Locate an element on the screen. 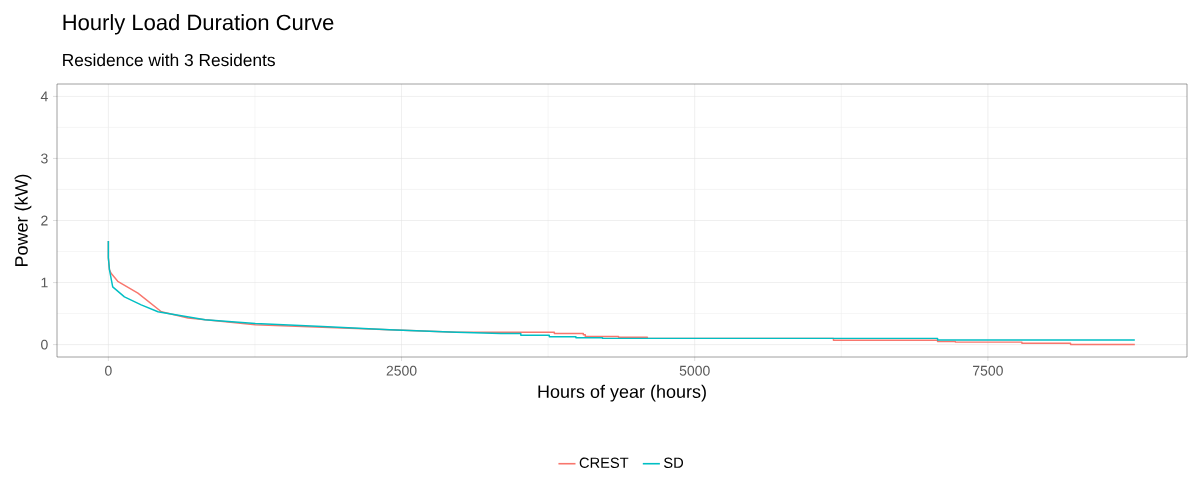 Image resolution: width=1192 pixels, height=486 pixels. x-axis-title: Hours of year (hours) is located at coordinates (622, 393).